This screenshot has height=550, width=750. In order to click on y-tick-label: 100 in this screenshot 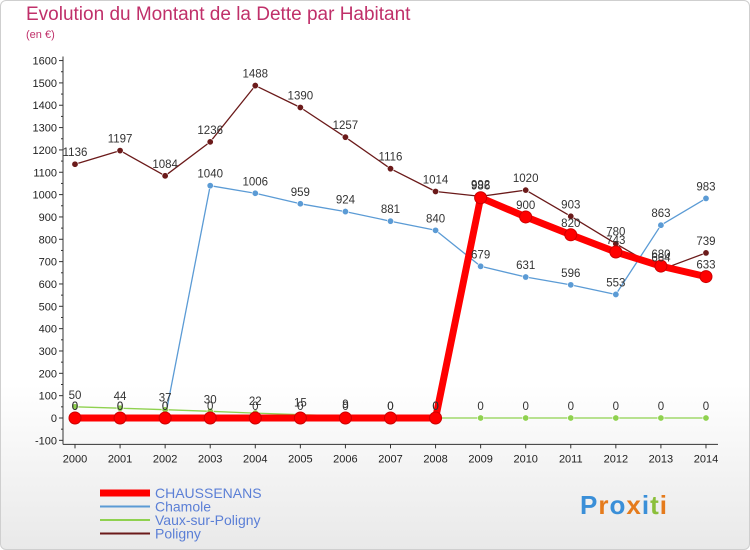, I will do `click(48, 397)`.